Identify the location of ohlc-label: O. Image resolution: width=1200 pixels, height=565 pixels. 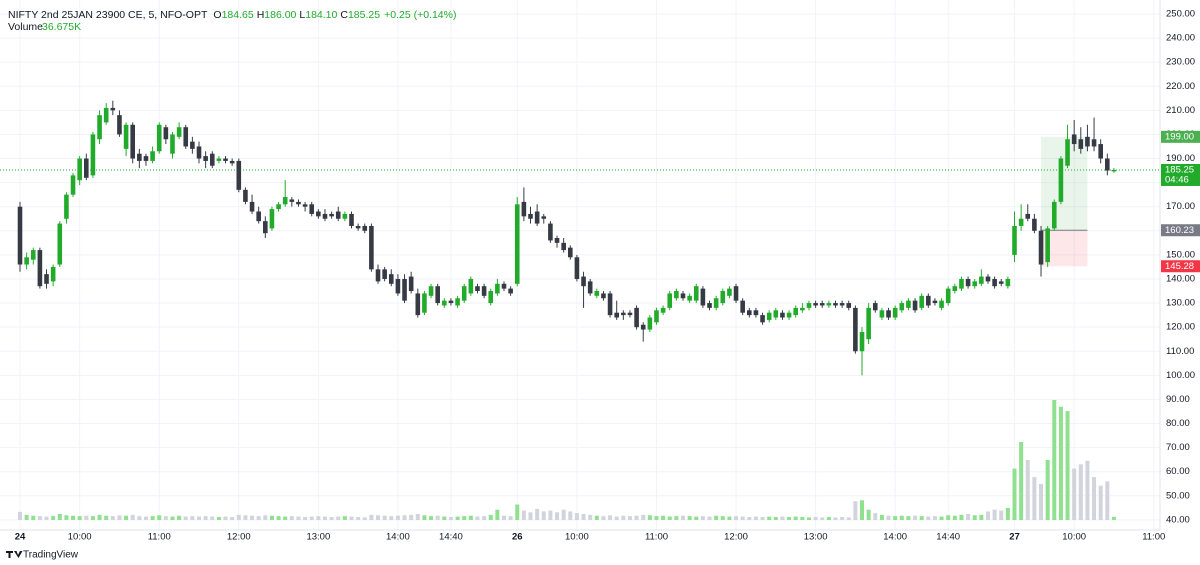
(217, 15).